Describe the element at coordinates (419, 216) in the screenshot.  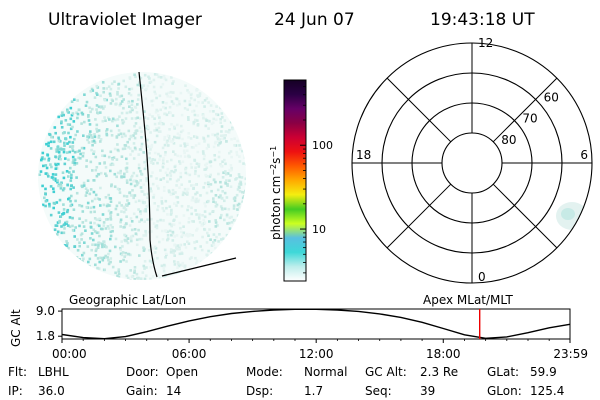
I see `mlt-meridian` at that location.